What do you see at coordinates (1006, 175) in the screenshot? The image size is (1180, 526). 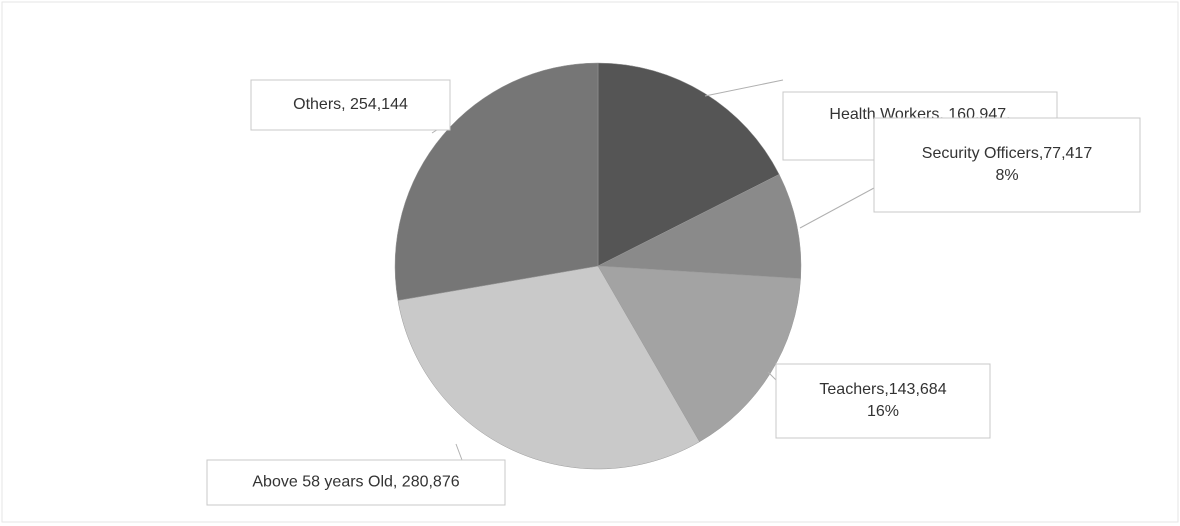 I see `data-label: 8%` at bounding box center [1006, 175].